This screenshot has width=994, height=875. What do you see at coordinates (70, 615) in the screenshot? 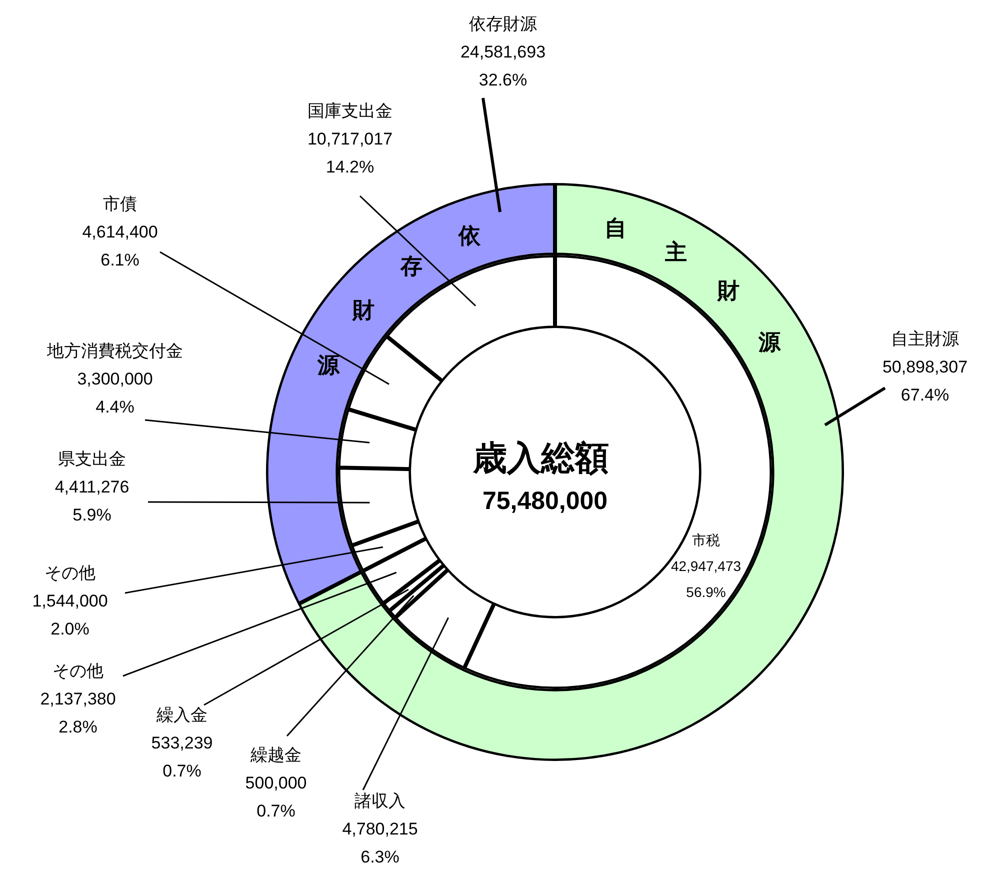
I see `data-label: 1,544,000 2.0%` at bounding box center [70, 615].